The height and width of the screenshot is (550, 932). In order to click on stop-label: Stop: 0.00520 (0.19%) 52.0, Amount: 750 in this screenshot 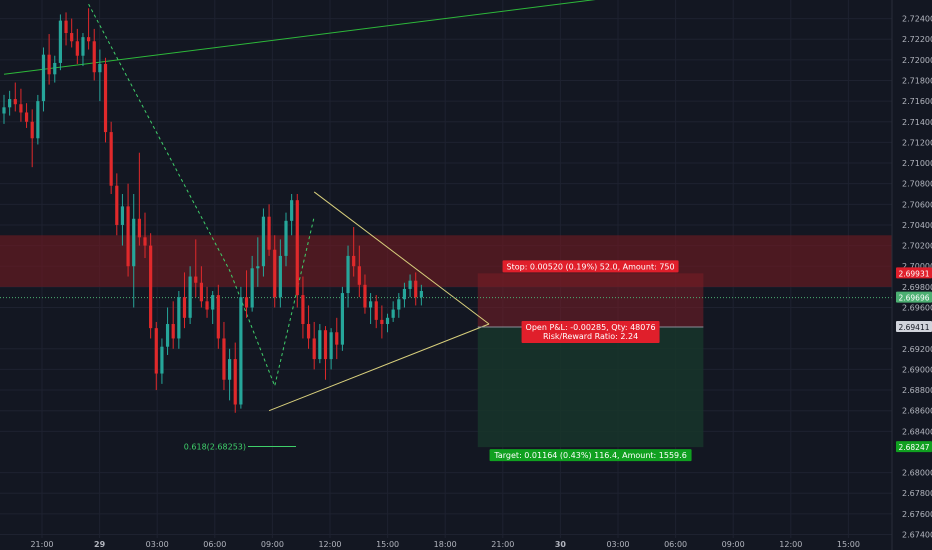, I will do `click(591, 266)`.